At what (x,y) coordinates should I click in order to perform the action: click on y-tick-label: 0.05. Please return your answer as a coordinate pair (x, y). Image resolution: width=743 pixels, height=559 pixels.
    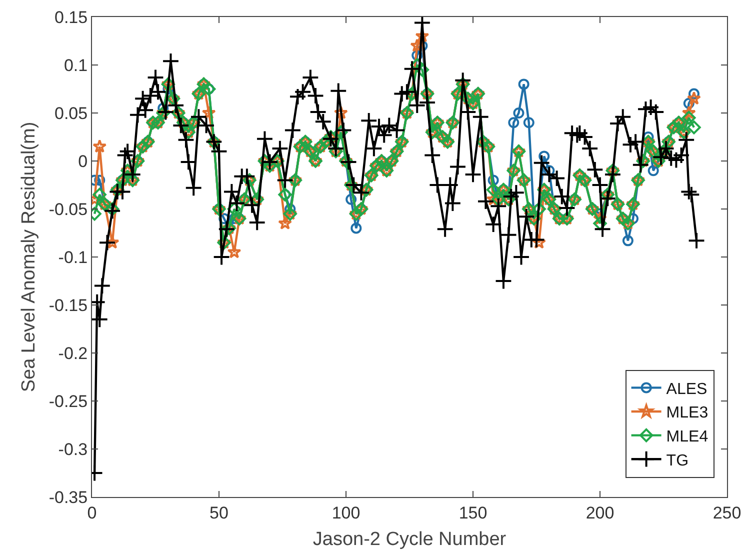
    Looking at the image, I should click on (71, 113).